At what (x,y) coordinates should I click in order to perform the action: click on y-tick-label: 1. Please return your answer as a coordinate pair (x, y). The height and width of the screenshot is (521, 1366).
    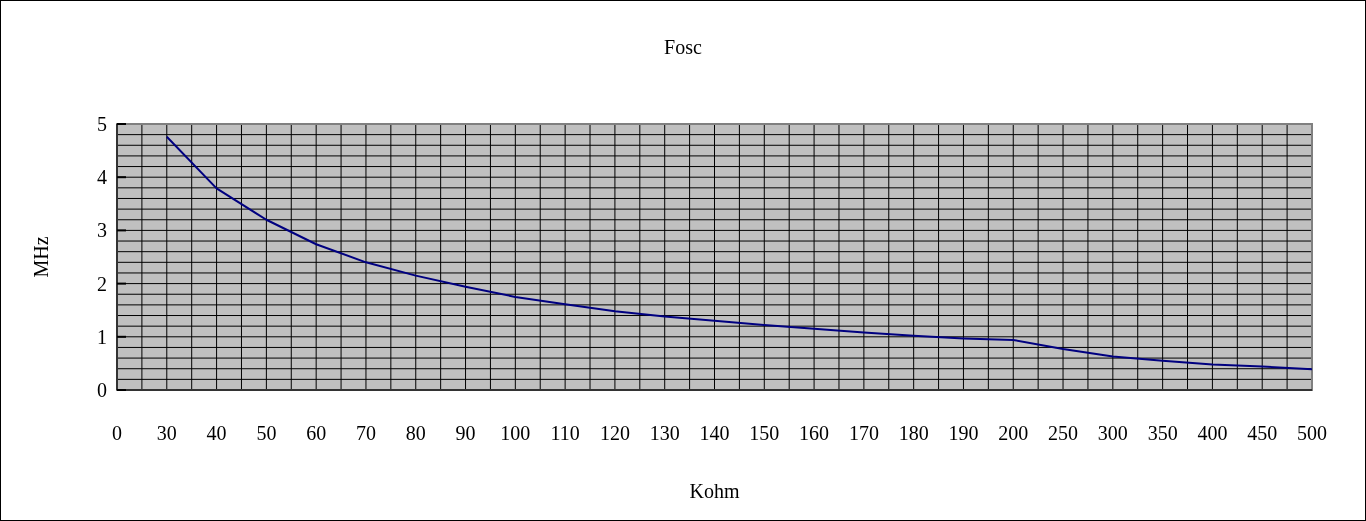
    Looking at the image, I should click on (102, 336).